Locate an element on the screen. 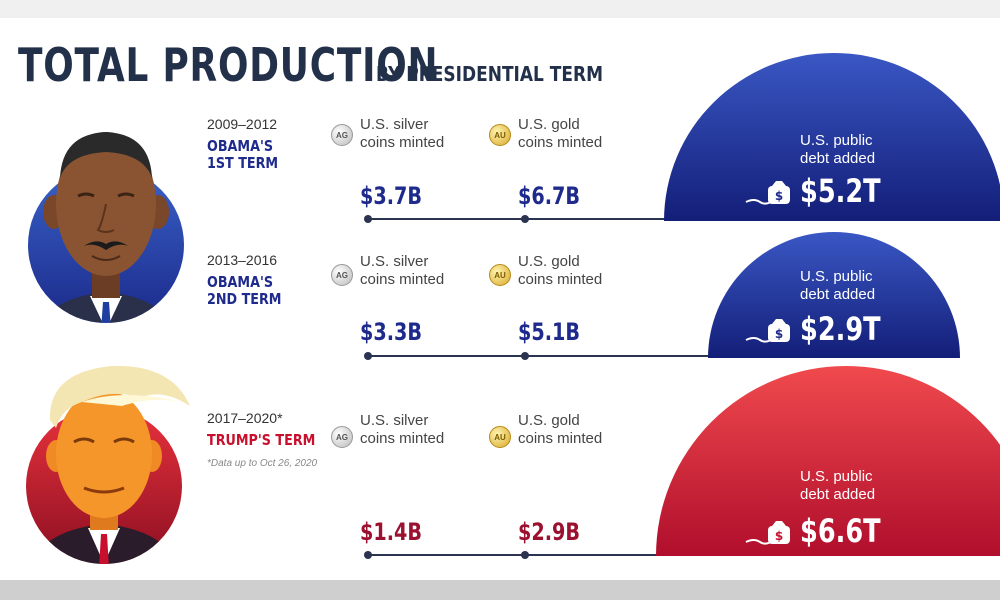  top-band is located at coordinates (500, 9).